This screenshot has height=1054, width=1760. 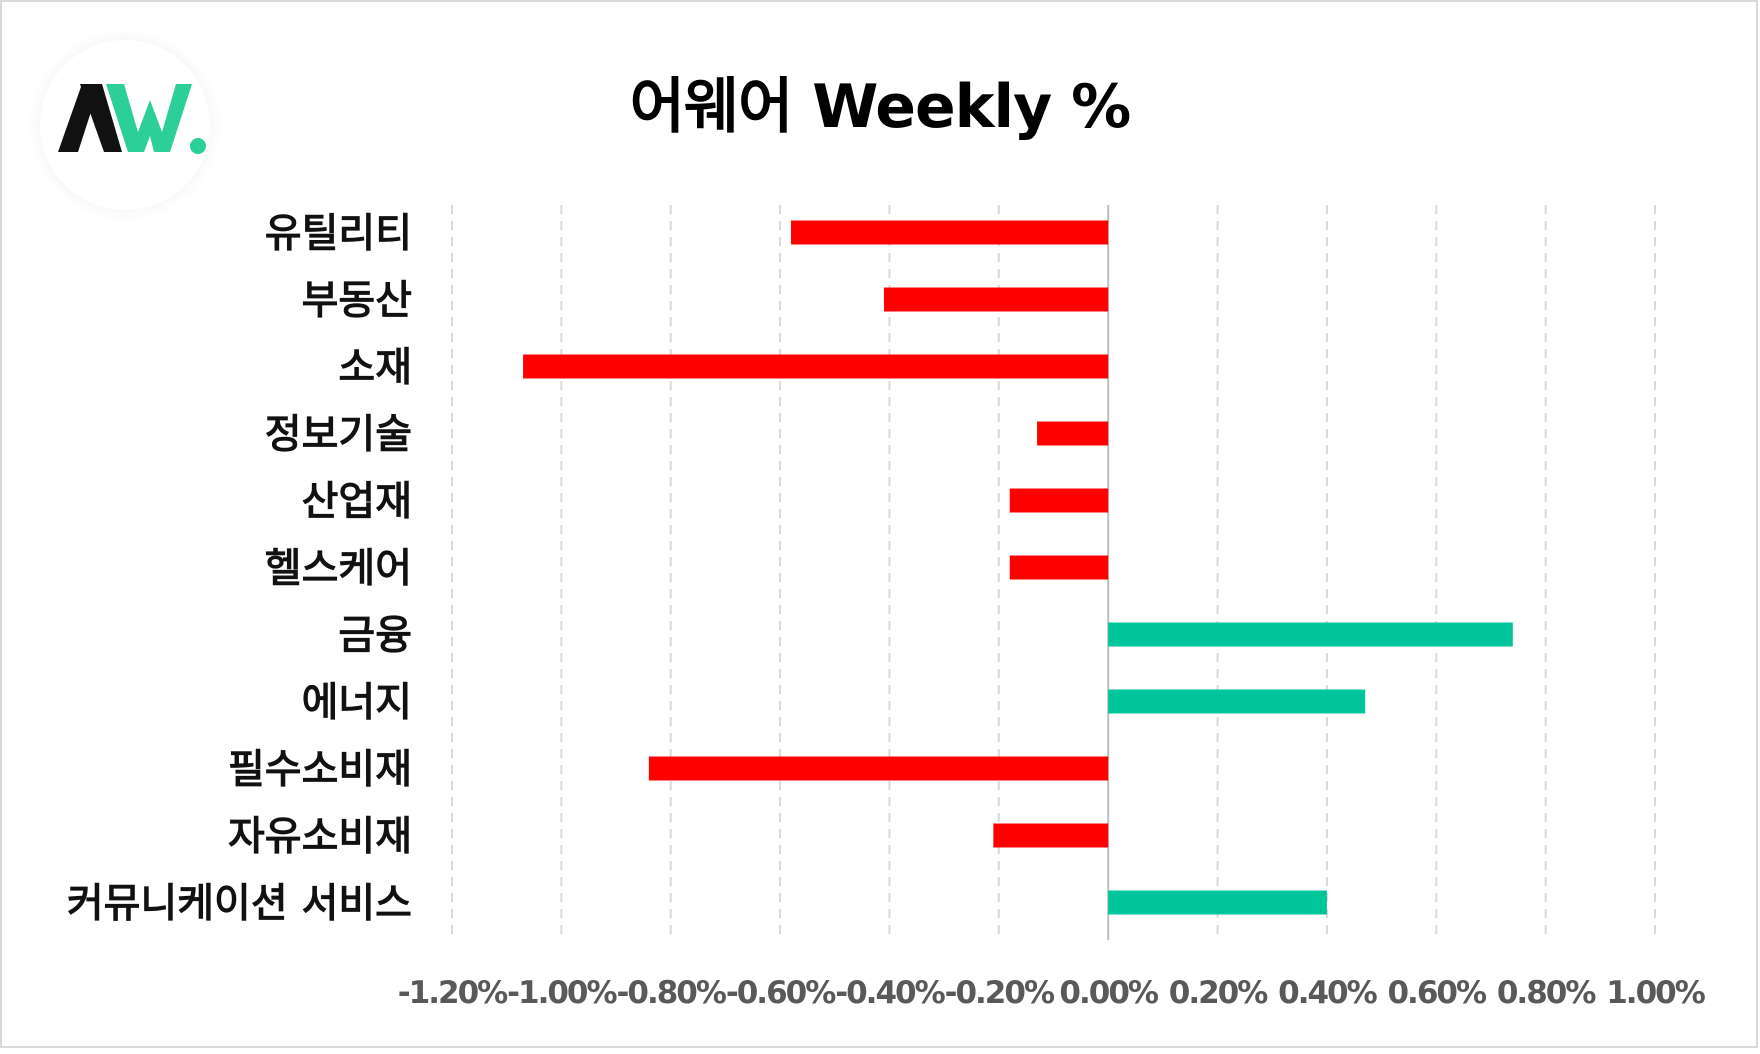 I want to click on category-label: 소재, so click(x=375, y=368).